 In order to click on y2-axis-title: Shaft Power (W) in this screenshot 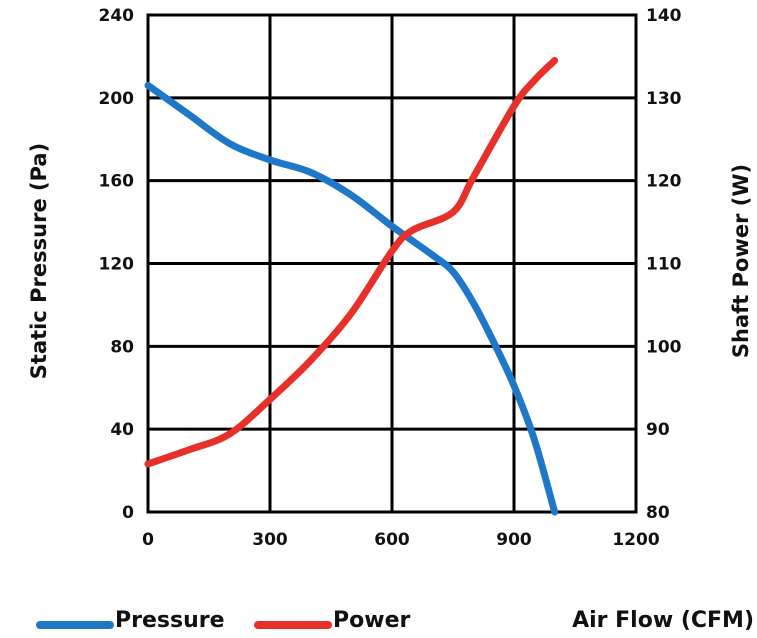, I will do `click(741, 261)`.